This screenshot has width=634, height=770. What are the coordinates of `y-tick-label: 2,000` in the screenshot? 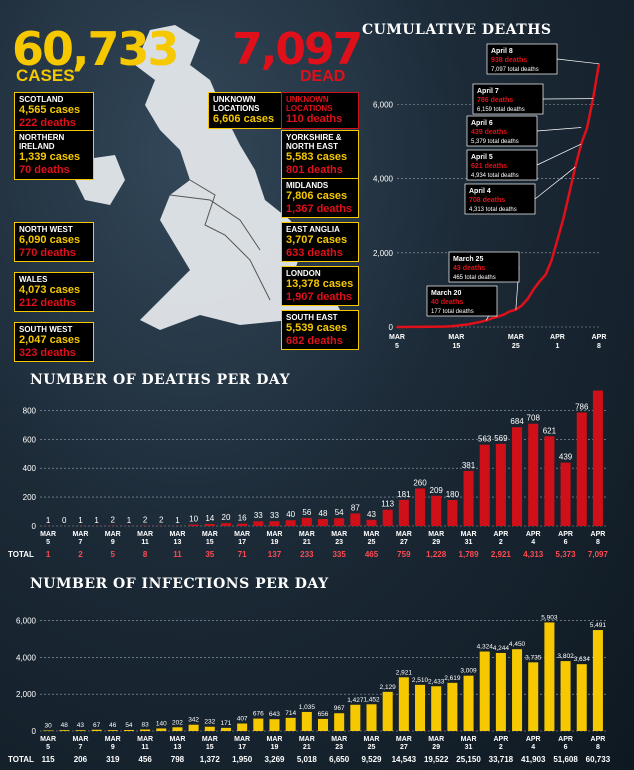 It's located at (26, 694).